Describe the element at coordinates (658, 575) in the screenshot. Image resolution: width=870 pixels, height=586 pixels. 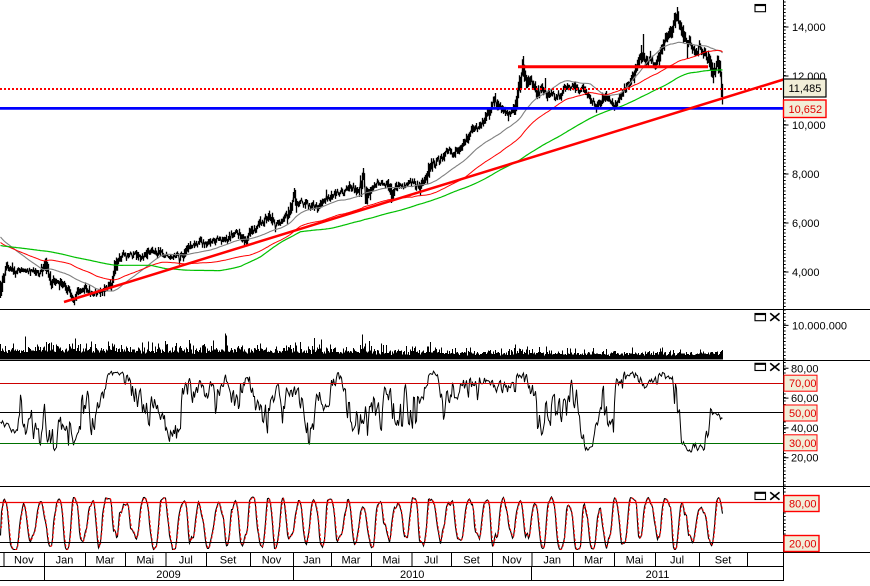
I see `svg-text: 2011` at that location.